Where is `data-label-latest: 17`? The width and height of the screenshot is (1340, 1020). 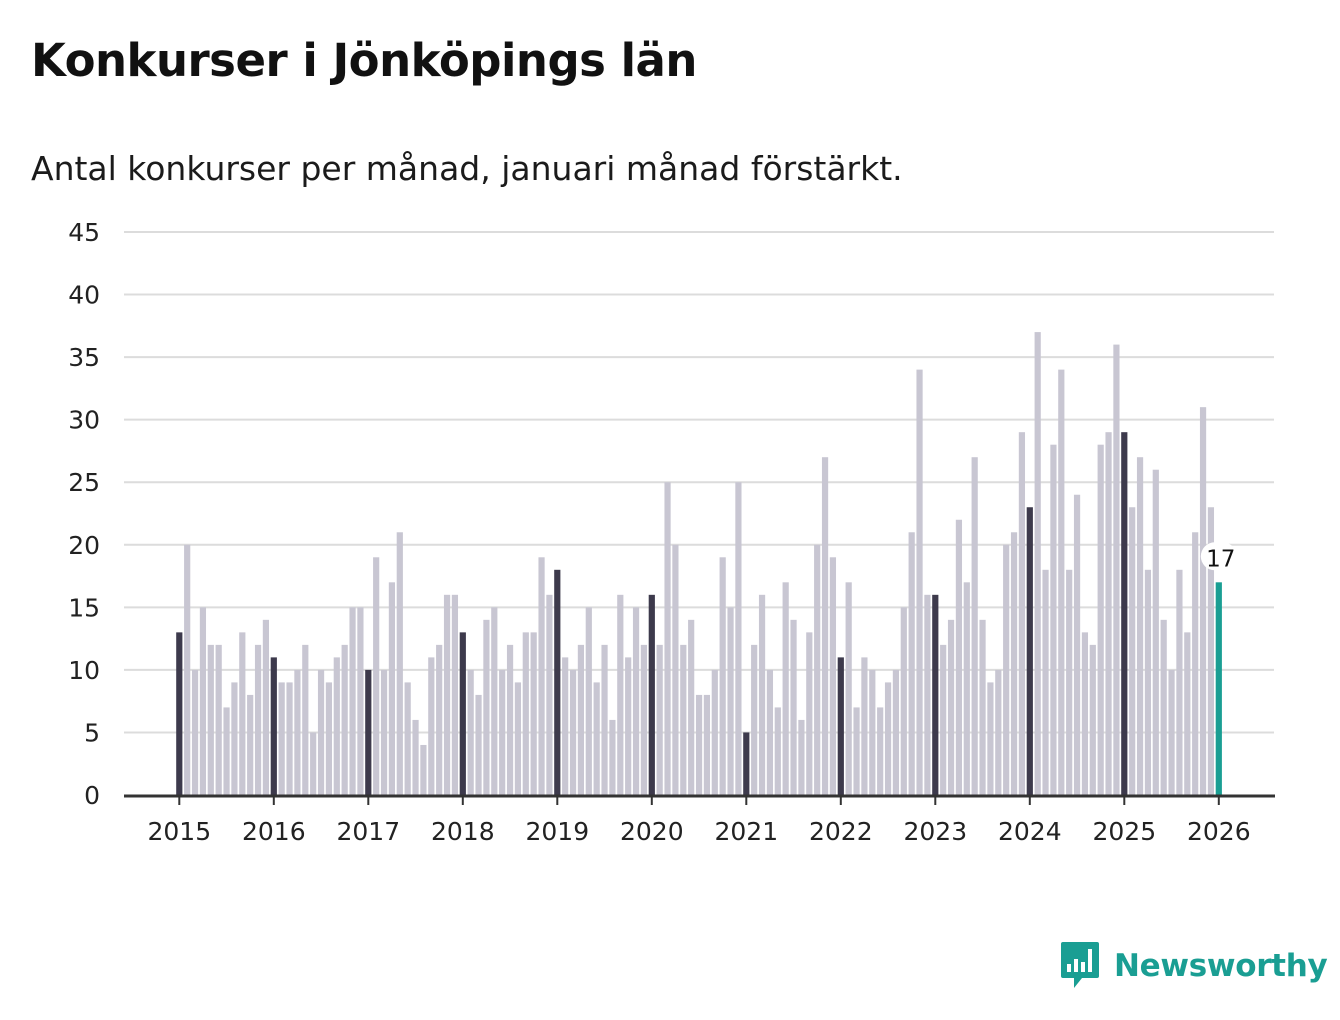 data-label-latest: 17 is located at coordinates (1220, 559).